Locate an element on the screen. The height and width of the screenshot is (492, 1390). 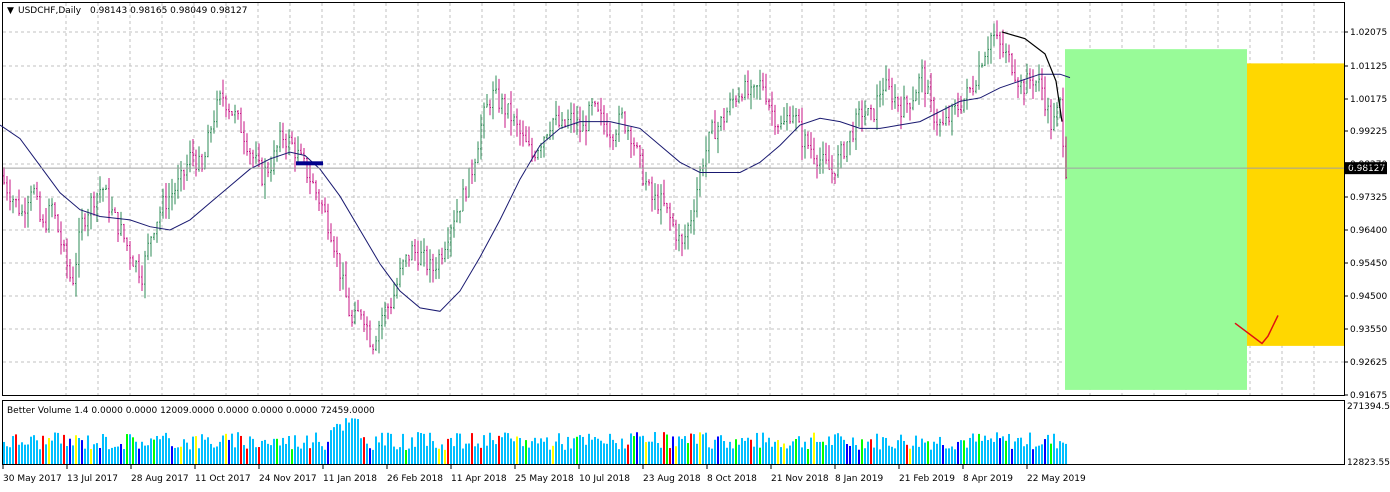
y-tick-label: 0.94500 is located at coordinates (1368, 297).